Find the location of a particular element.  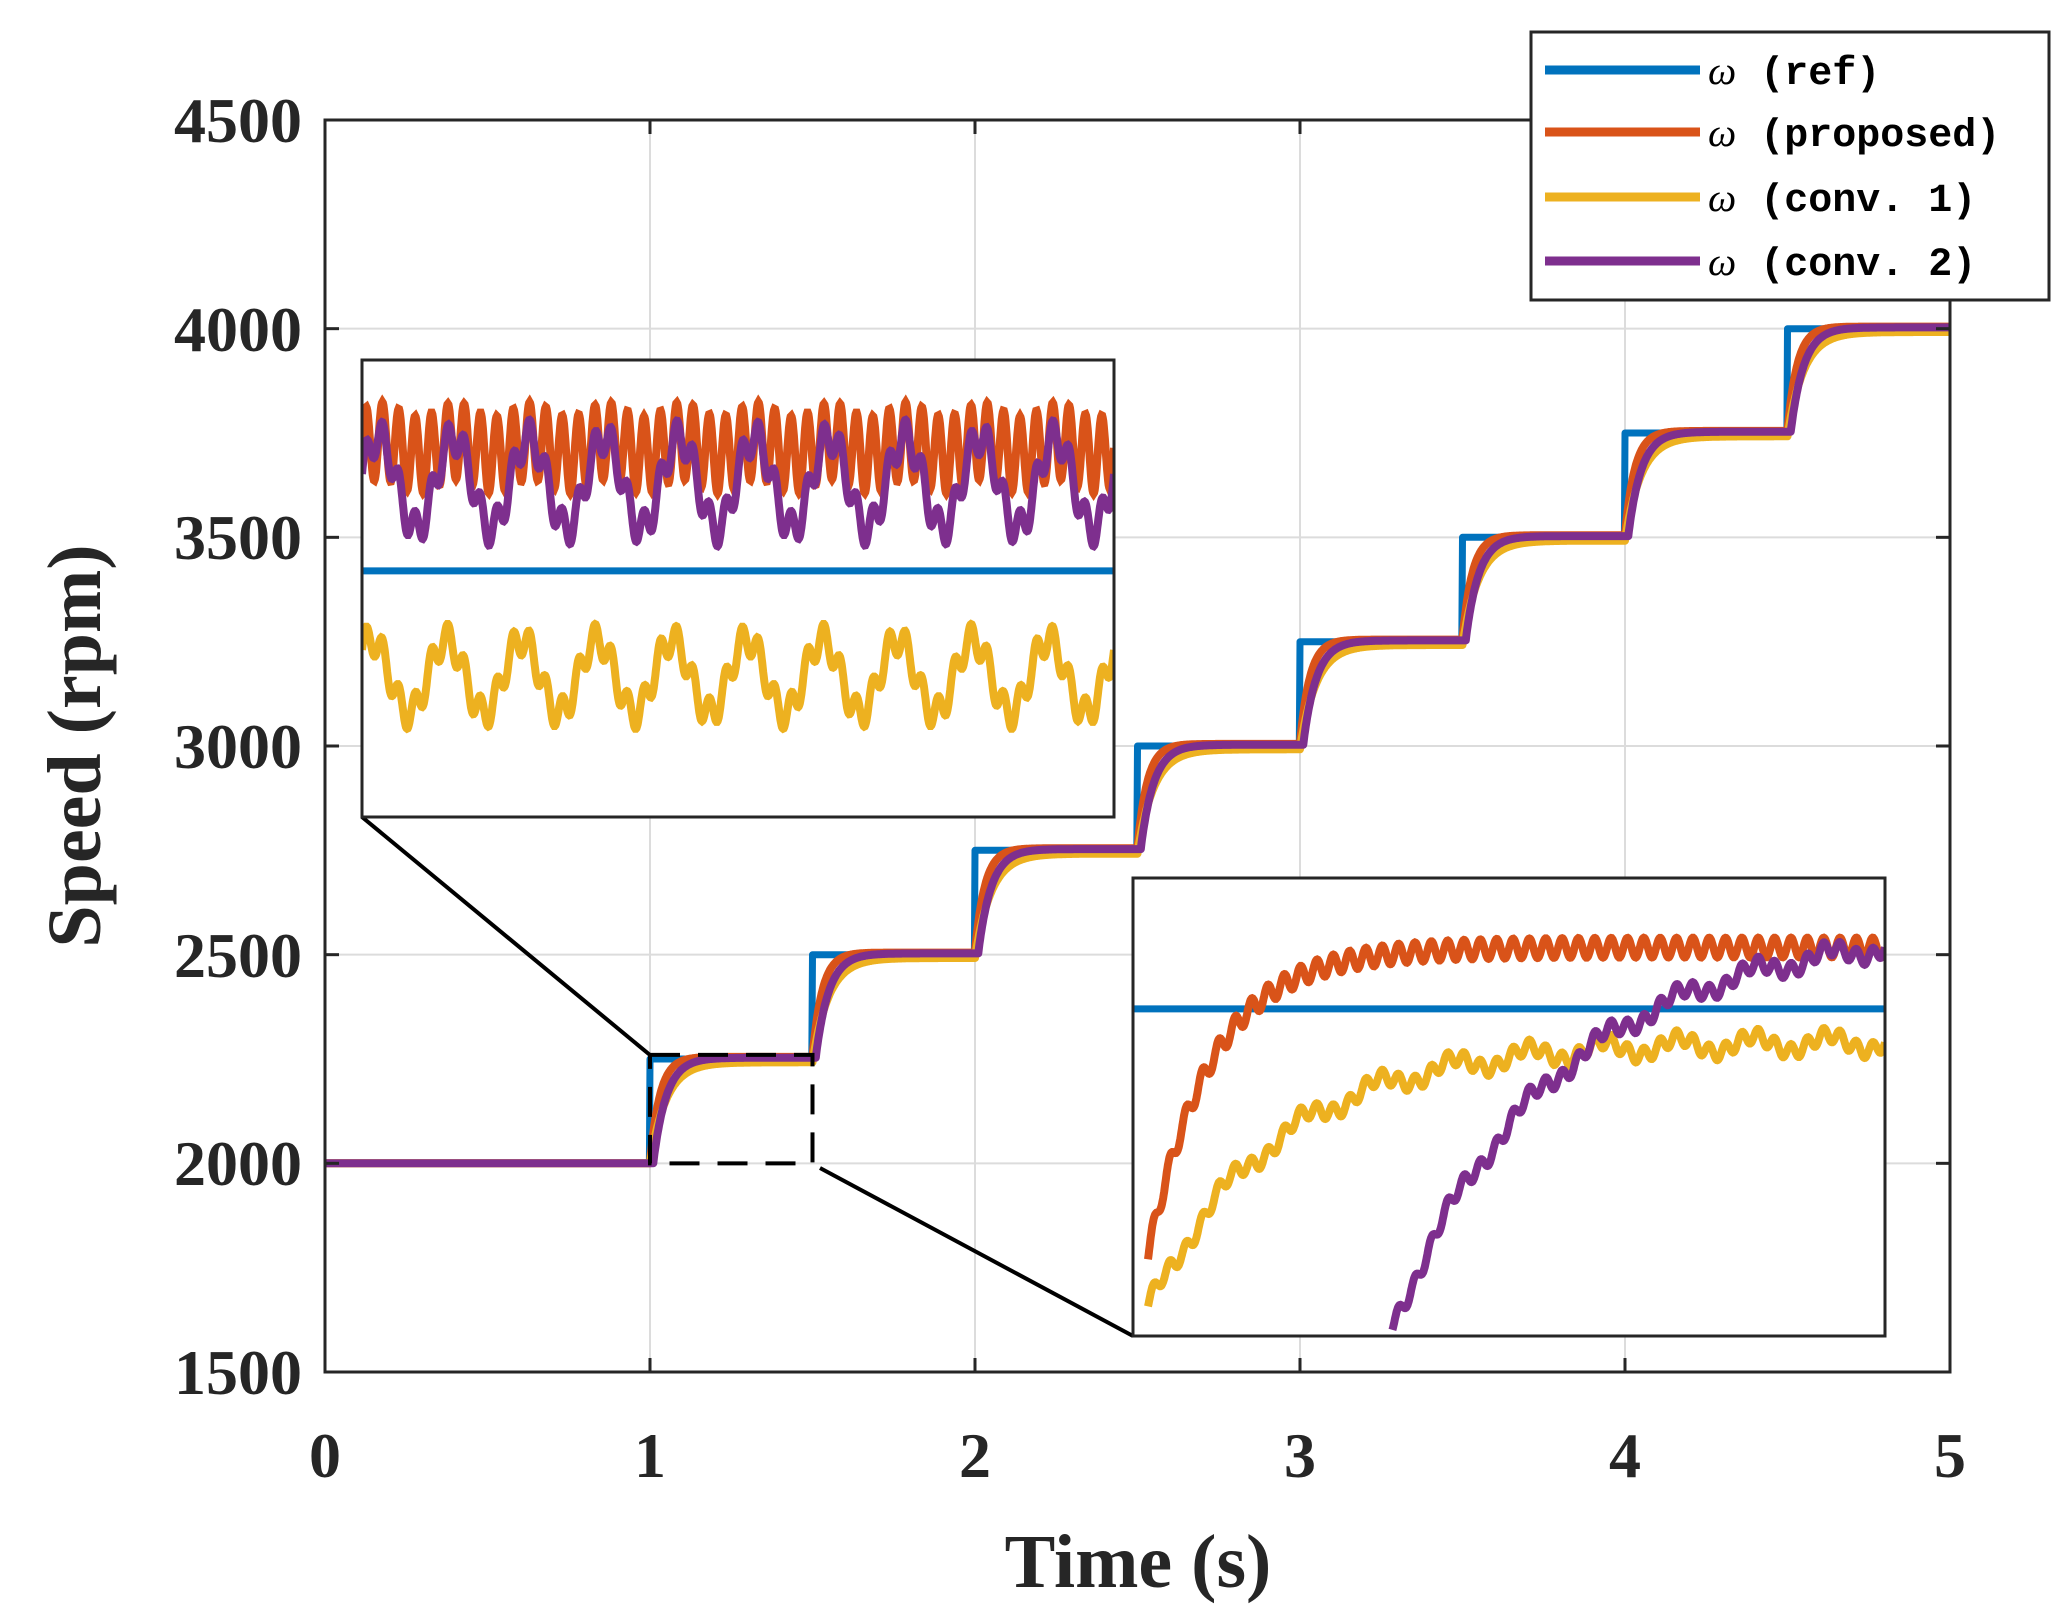

legend-box is located at coordinates (1790, 166).